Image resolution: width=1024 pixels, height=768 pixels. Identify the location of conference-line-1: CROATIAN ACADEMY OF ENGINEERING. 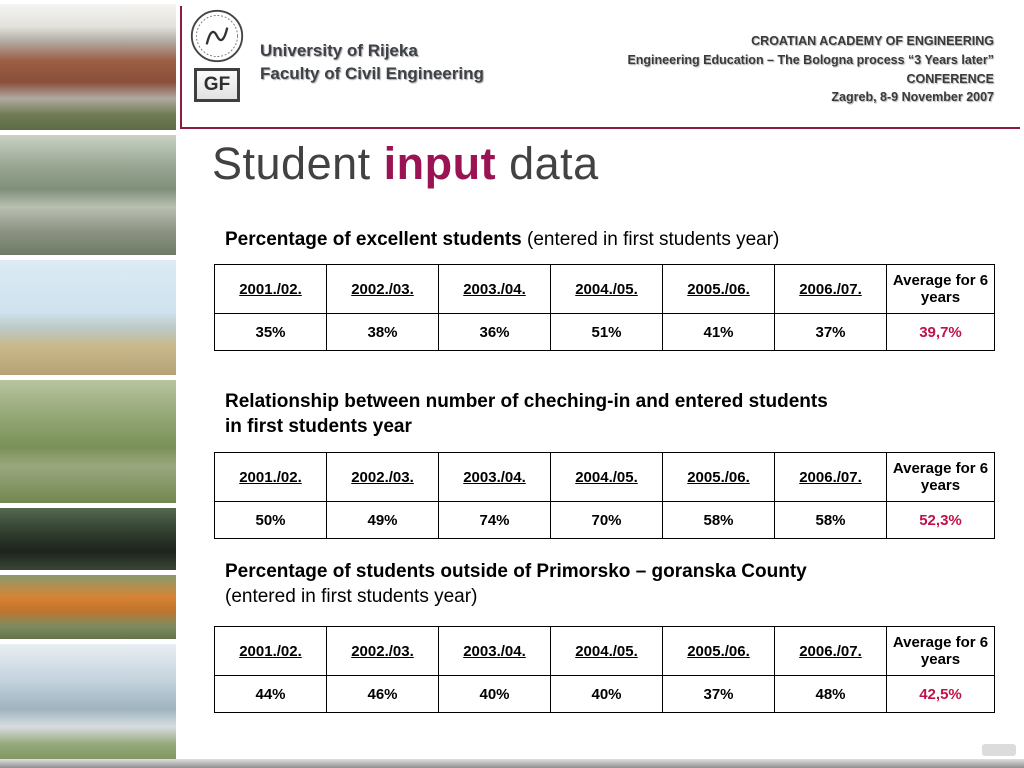
(872, 41).